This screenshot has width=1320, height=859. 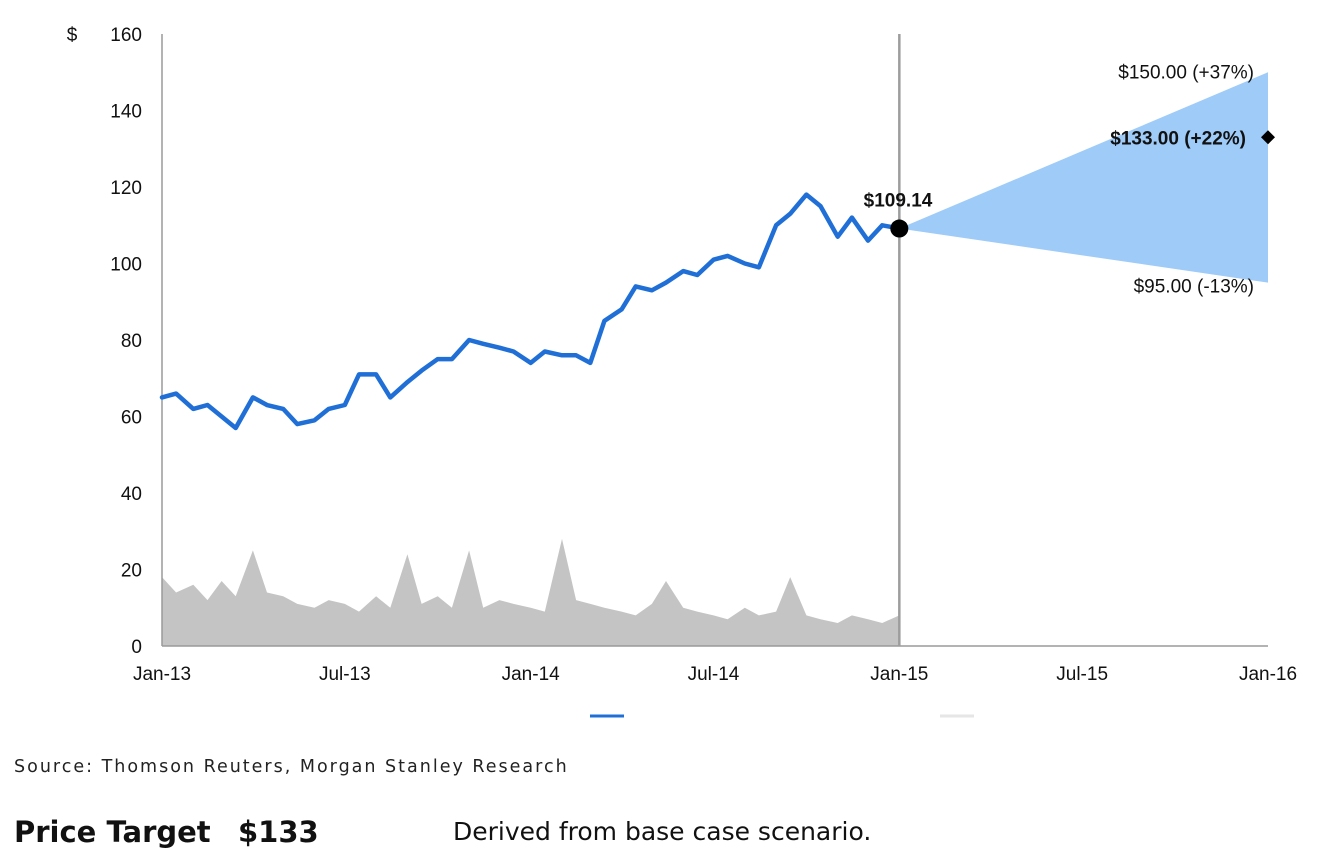 I want to click on y-tick-label: 60, so click(x=131, y=418).